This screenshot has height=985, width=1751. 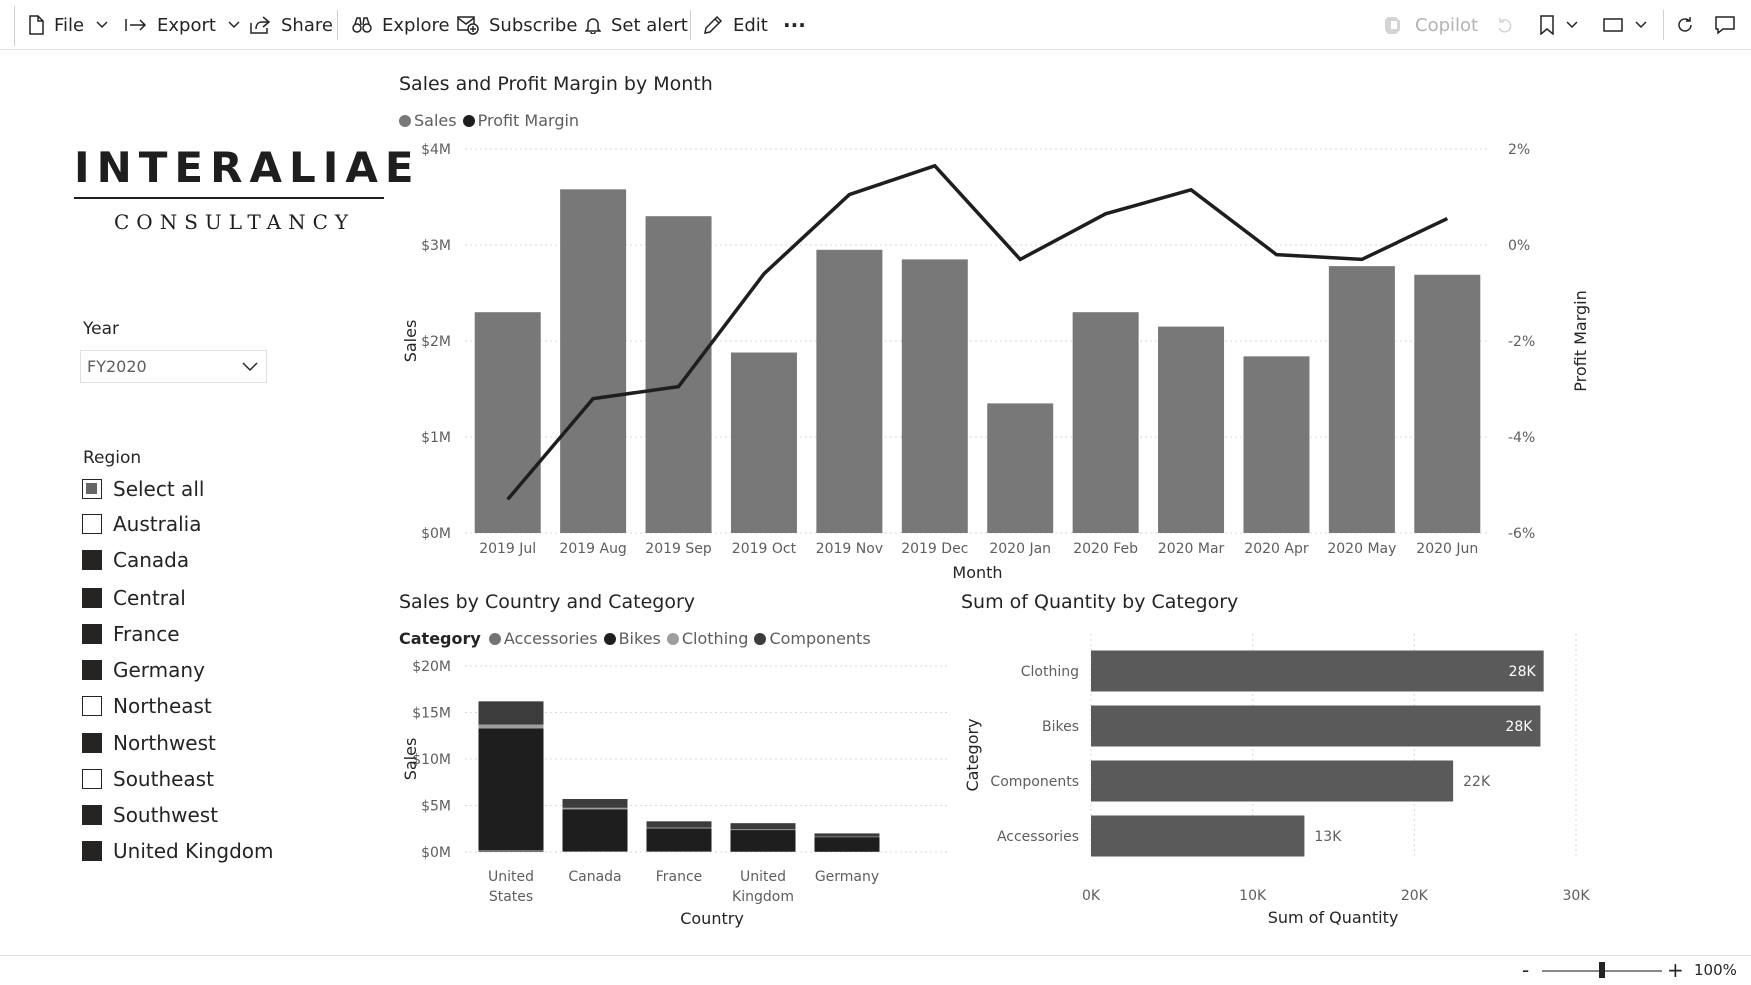 What do you see at coordinates (307, 25) in the screenshot?
I see `share-label: Share` at bounding box center [307, 25].